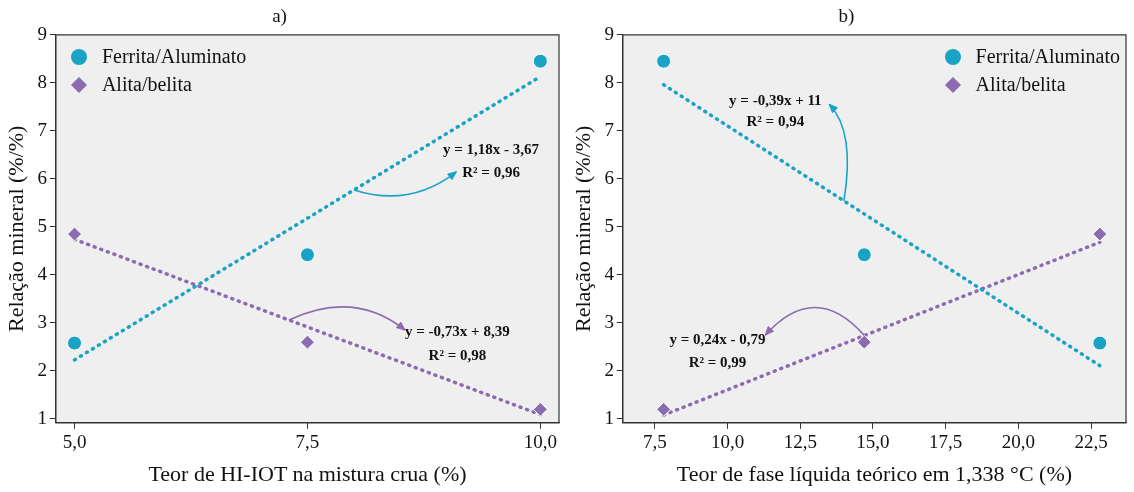 The width and height of the screenshot is (1134, 492). I want to click on annotation: R² = 0,99, so click(717, 361).